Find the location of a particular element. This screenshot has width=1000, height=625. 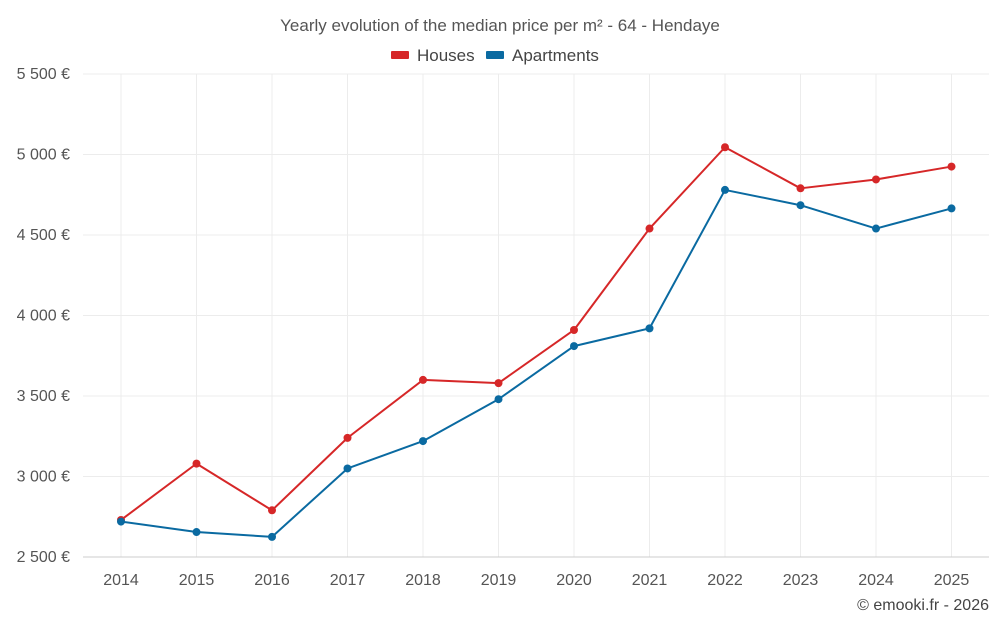

x-tick-label: 2014 is located at coordinates (121, 580).